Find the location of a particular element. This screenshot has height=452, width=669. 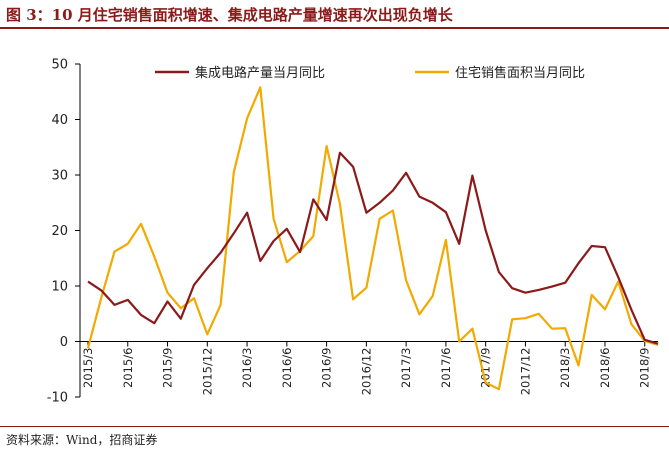

x-tick-label: 2015/3 is located at coordinates (88, 368).